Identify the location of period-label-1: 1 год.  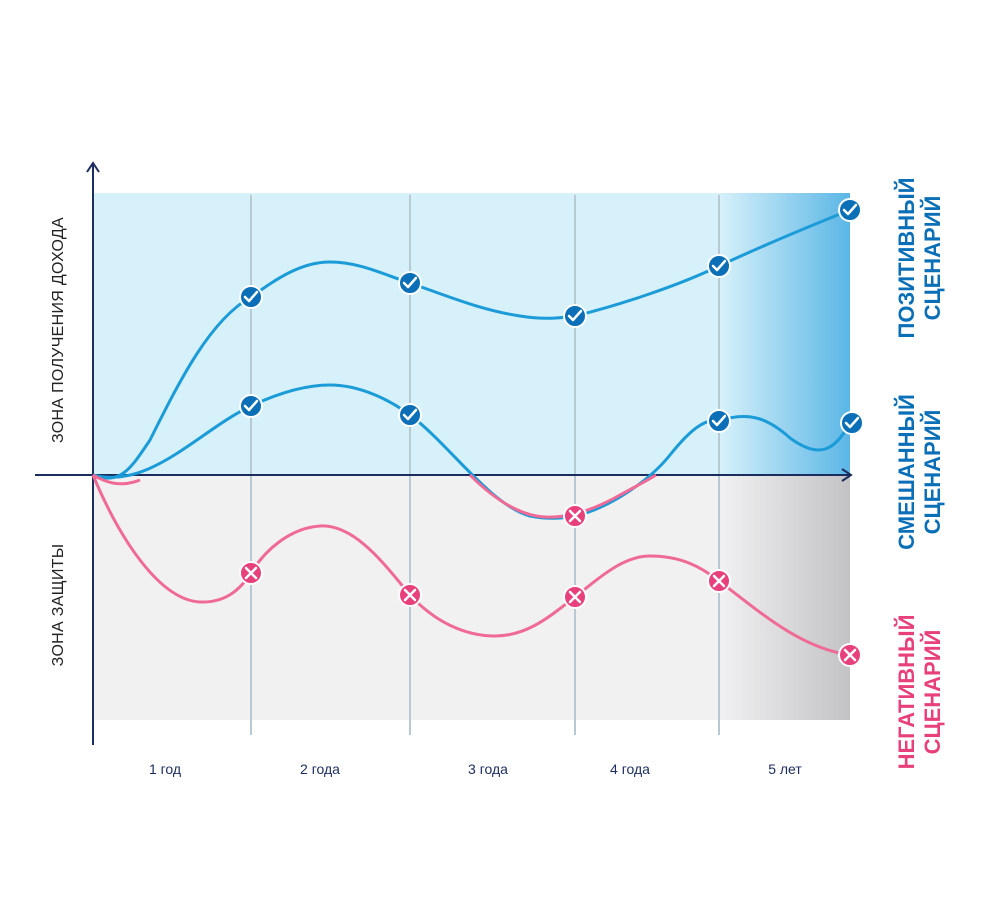
(165, 769).